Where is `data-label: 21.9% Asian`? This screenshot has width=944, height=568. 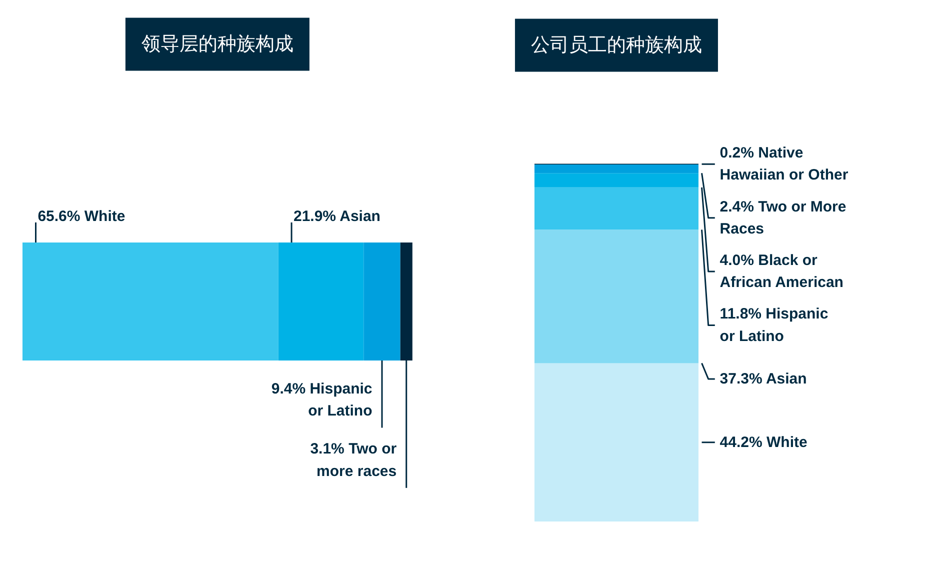
data-label: 21.9% Asian is located at coordinates (336, 217).